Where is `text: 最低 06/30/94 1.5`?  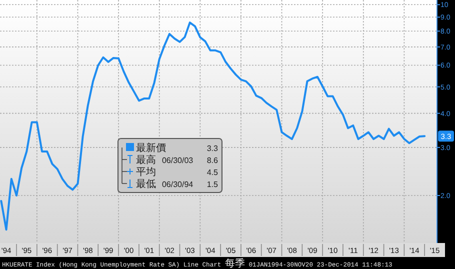 text: 最低 06/30/94 1.5 is located at coordinates (177, 184).